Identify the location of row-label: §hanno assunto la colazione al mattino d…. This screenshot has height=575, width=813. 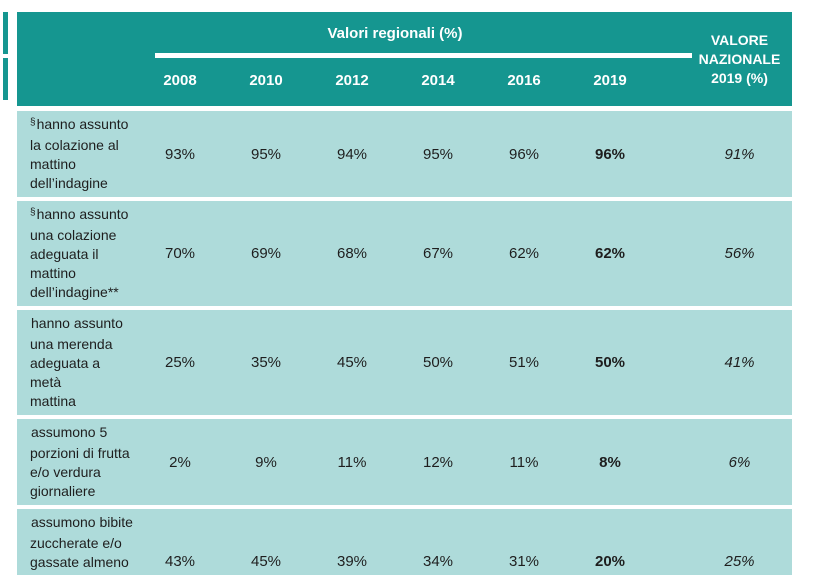
(77, 154).